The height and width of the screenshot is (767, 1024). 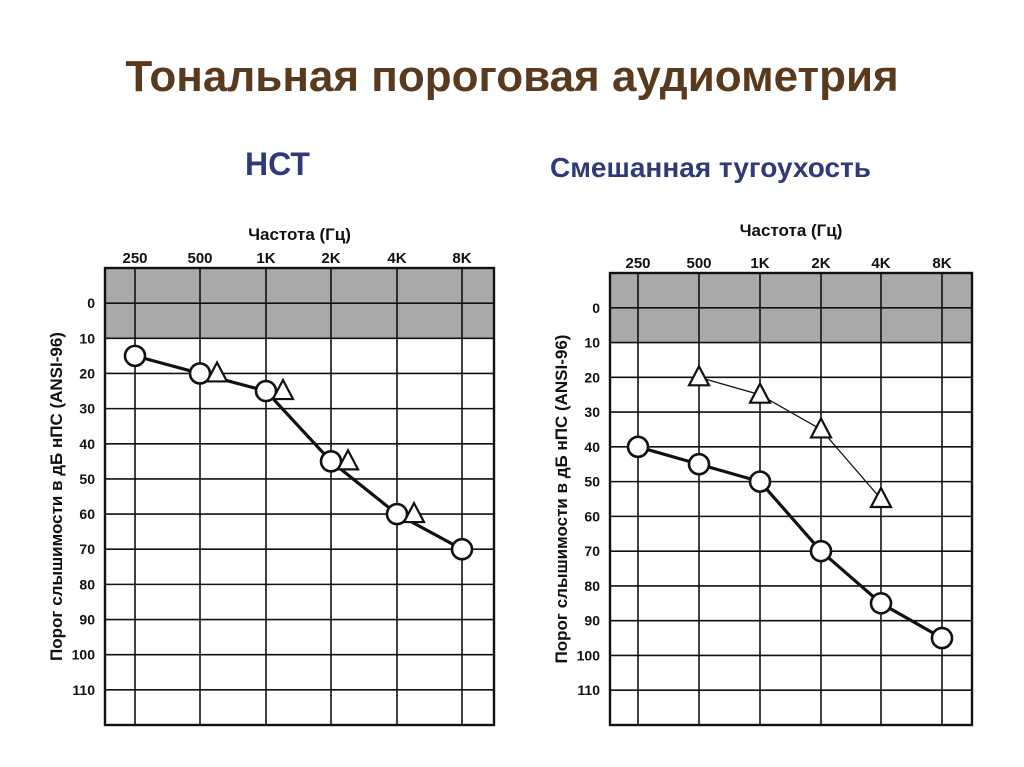 What do you see at coordinates (277, 164) in the screenshot?
I see `chart-subtitle-ncm: НСТ` at bounding box center [277, 164].